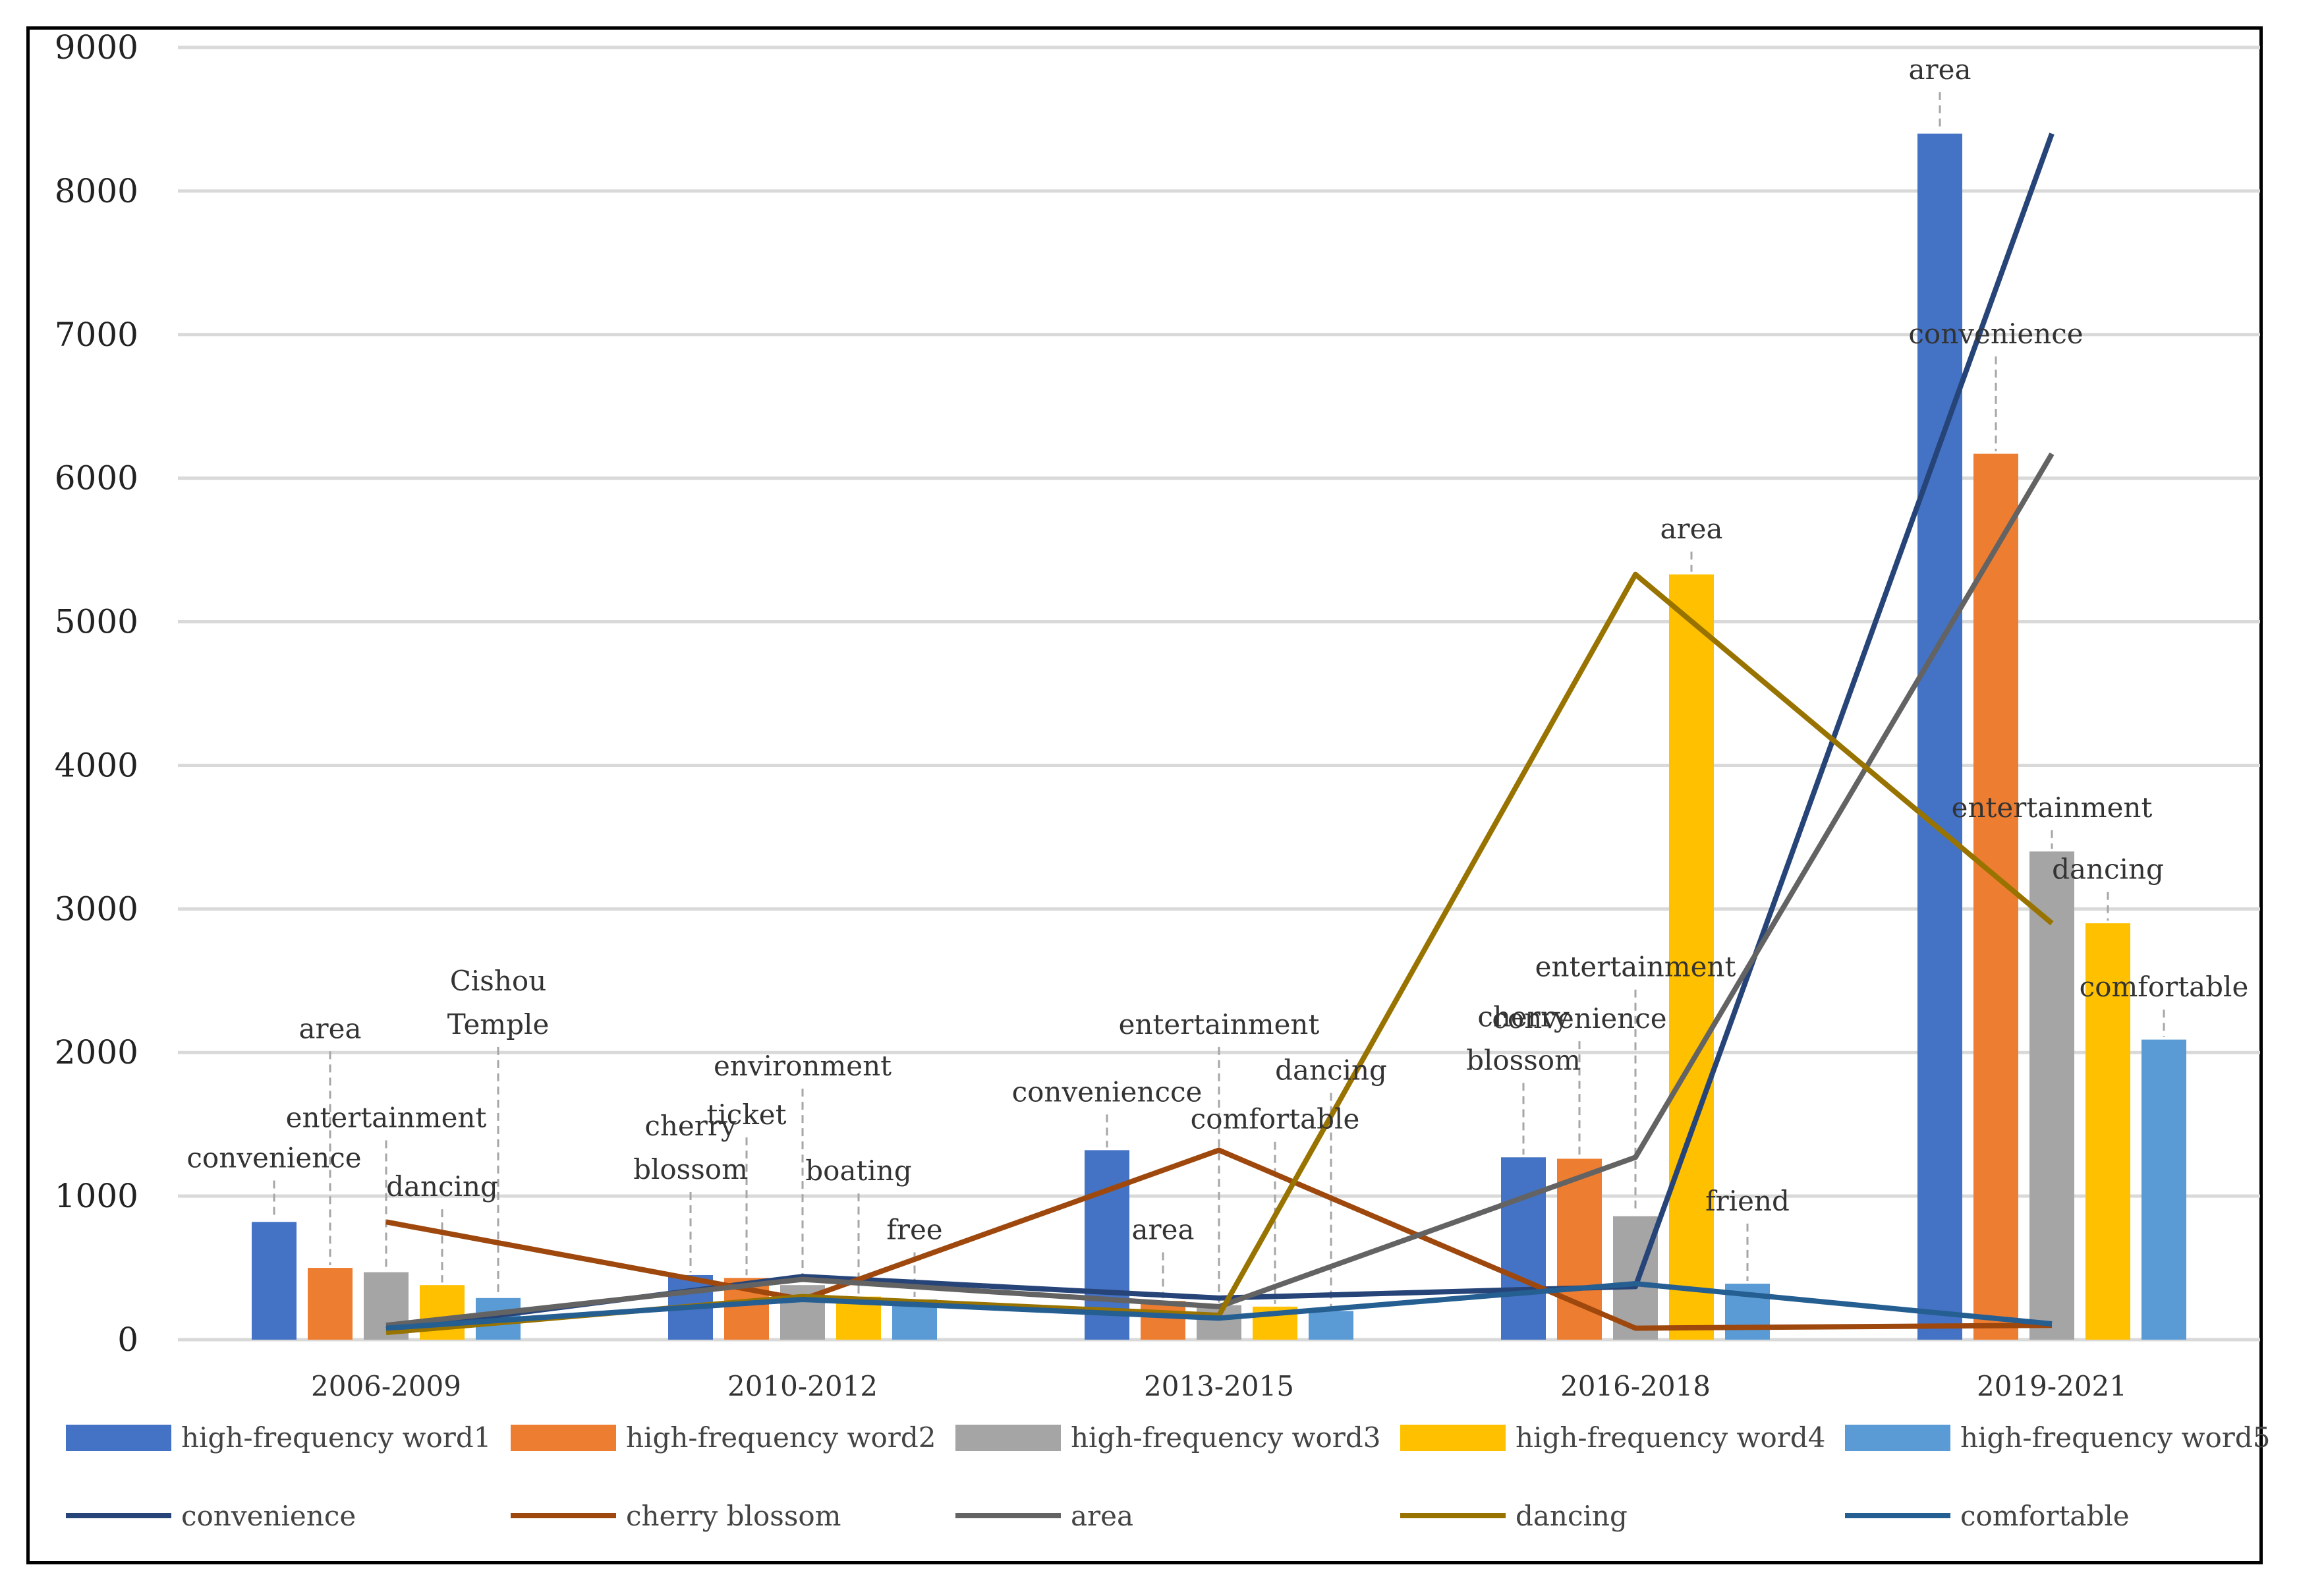  What do you see at coordinates (1219, 1306) in the screenshot?
I see `line-comfortable` at bounding box center [1219, 1306].